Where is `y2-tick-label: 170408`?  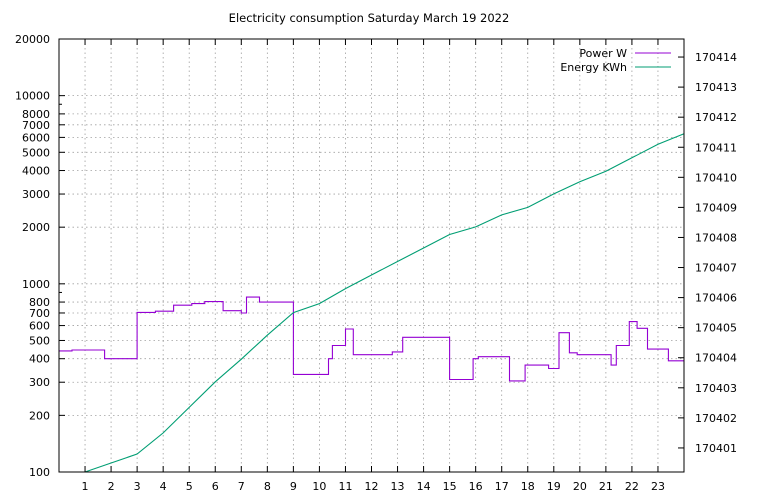
y2-tick-label: 170408 is located at coordinates (716, 237).